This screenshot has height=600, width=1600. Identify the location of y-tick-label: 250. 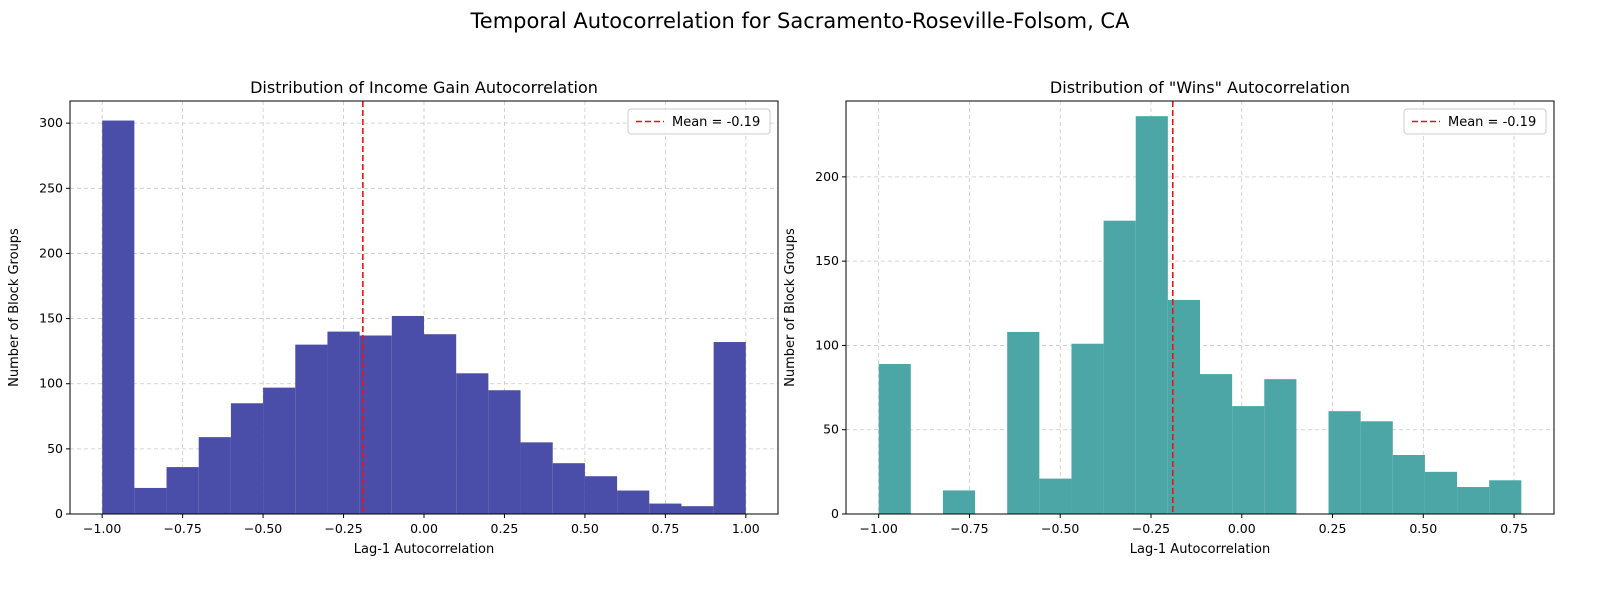
(51, 187).